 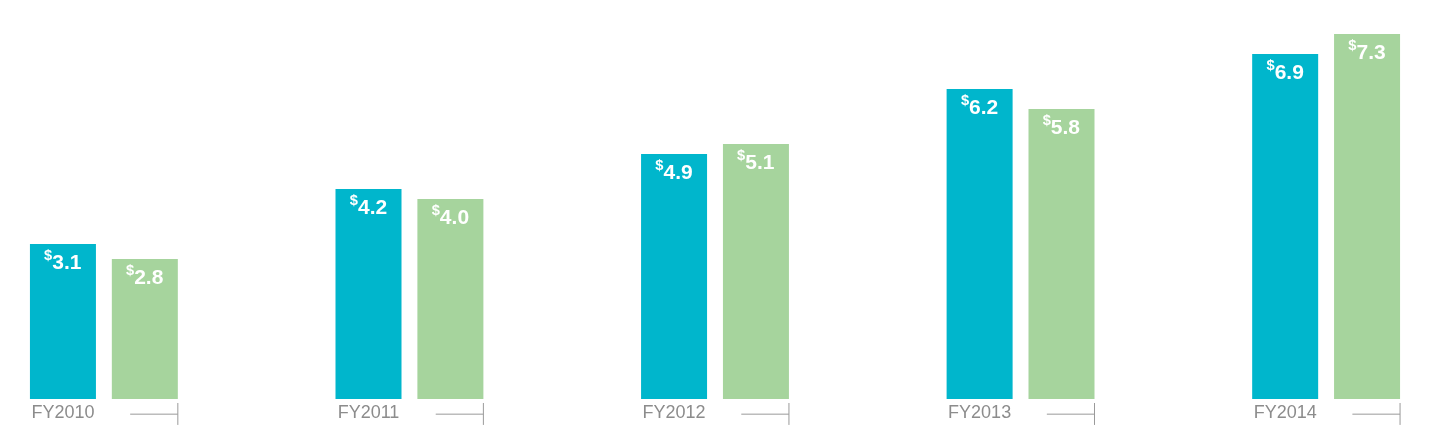 What do you see at coordinates (144, 275) in the screenshot?
I see `data-label: $^{$}$2.8` at bounding box center [144, 275].